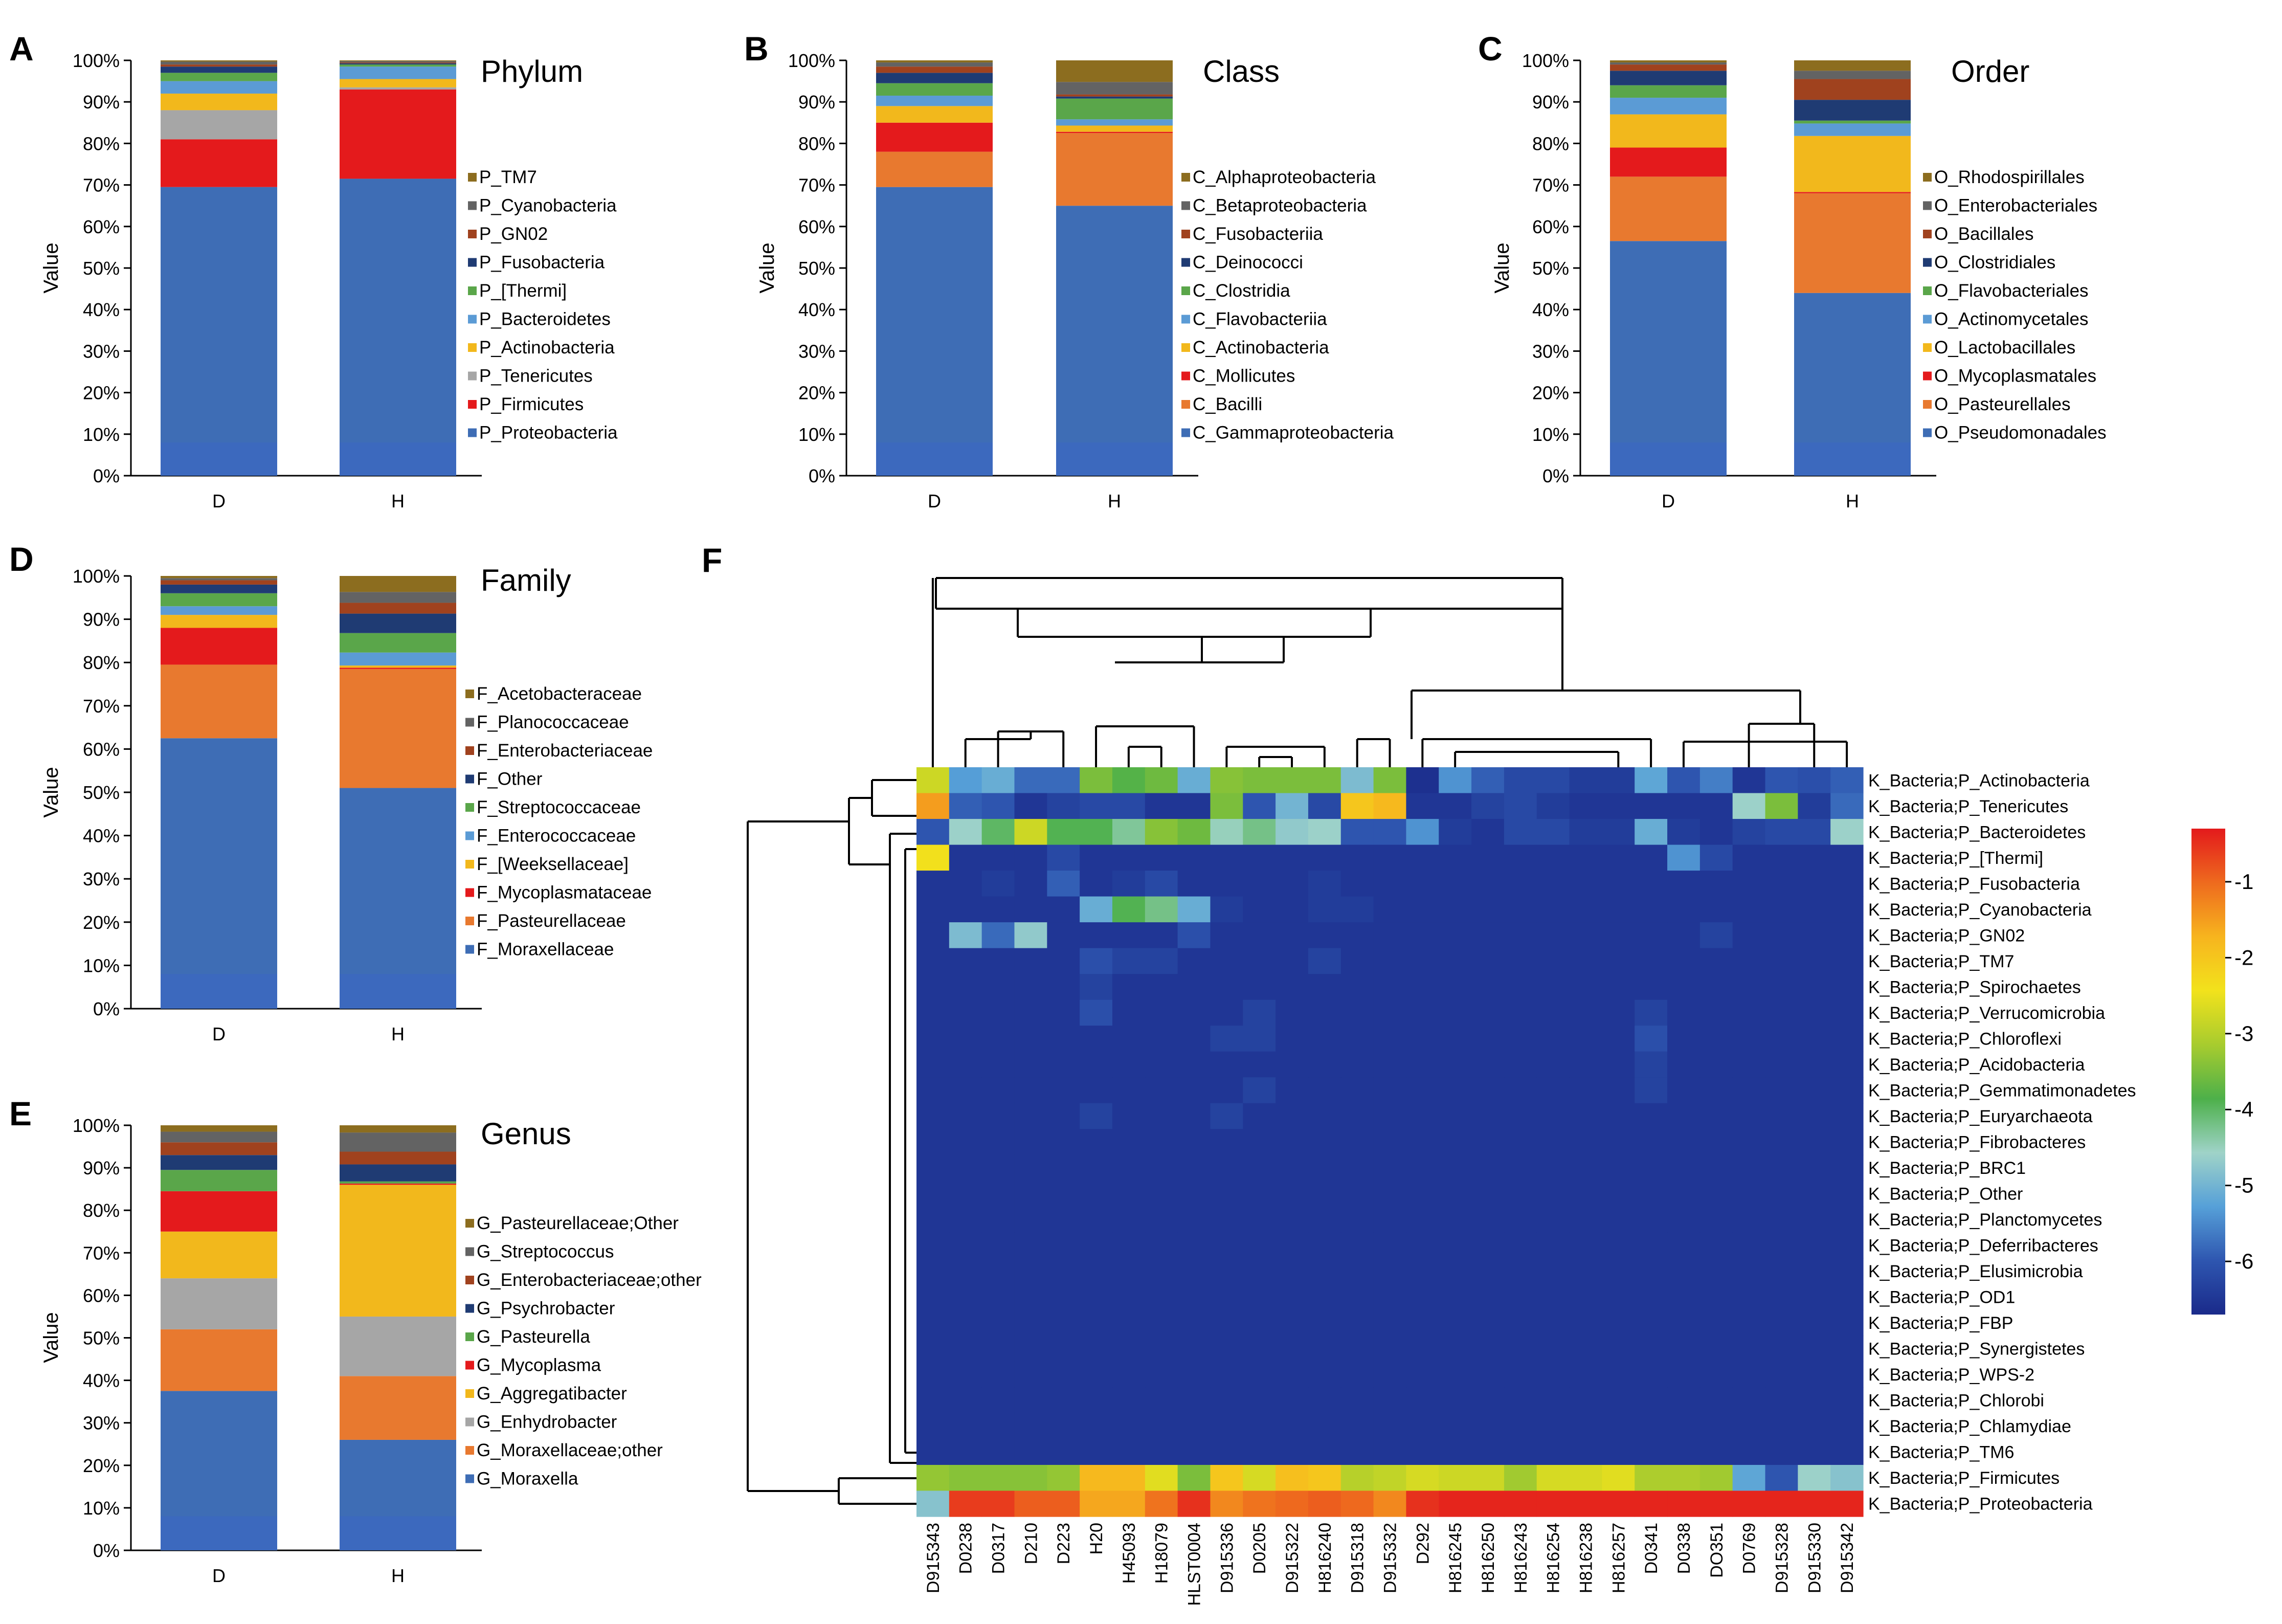  Describe the element at coordinates (1358, 1558) in the screenshot. I see `heatmap-column-label: D915318` at that location.